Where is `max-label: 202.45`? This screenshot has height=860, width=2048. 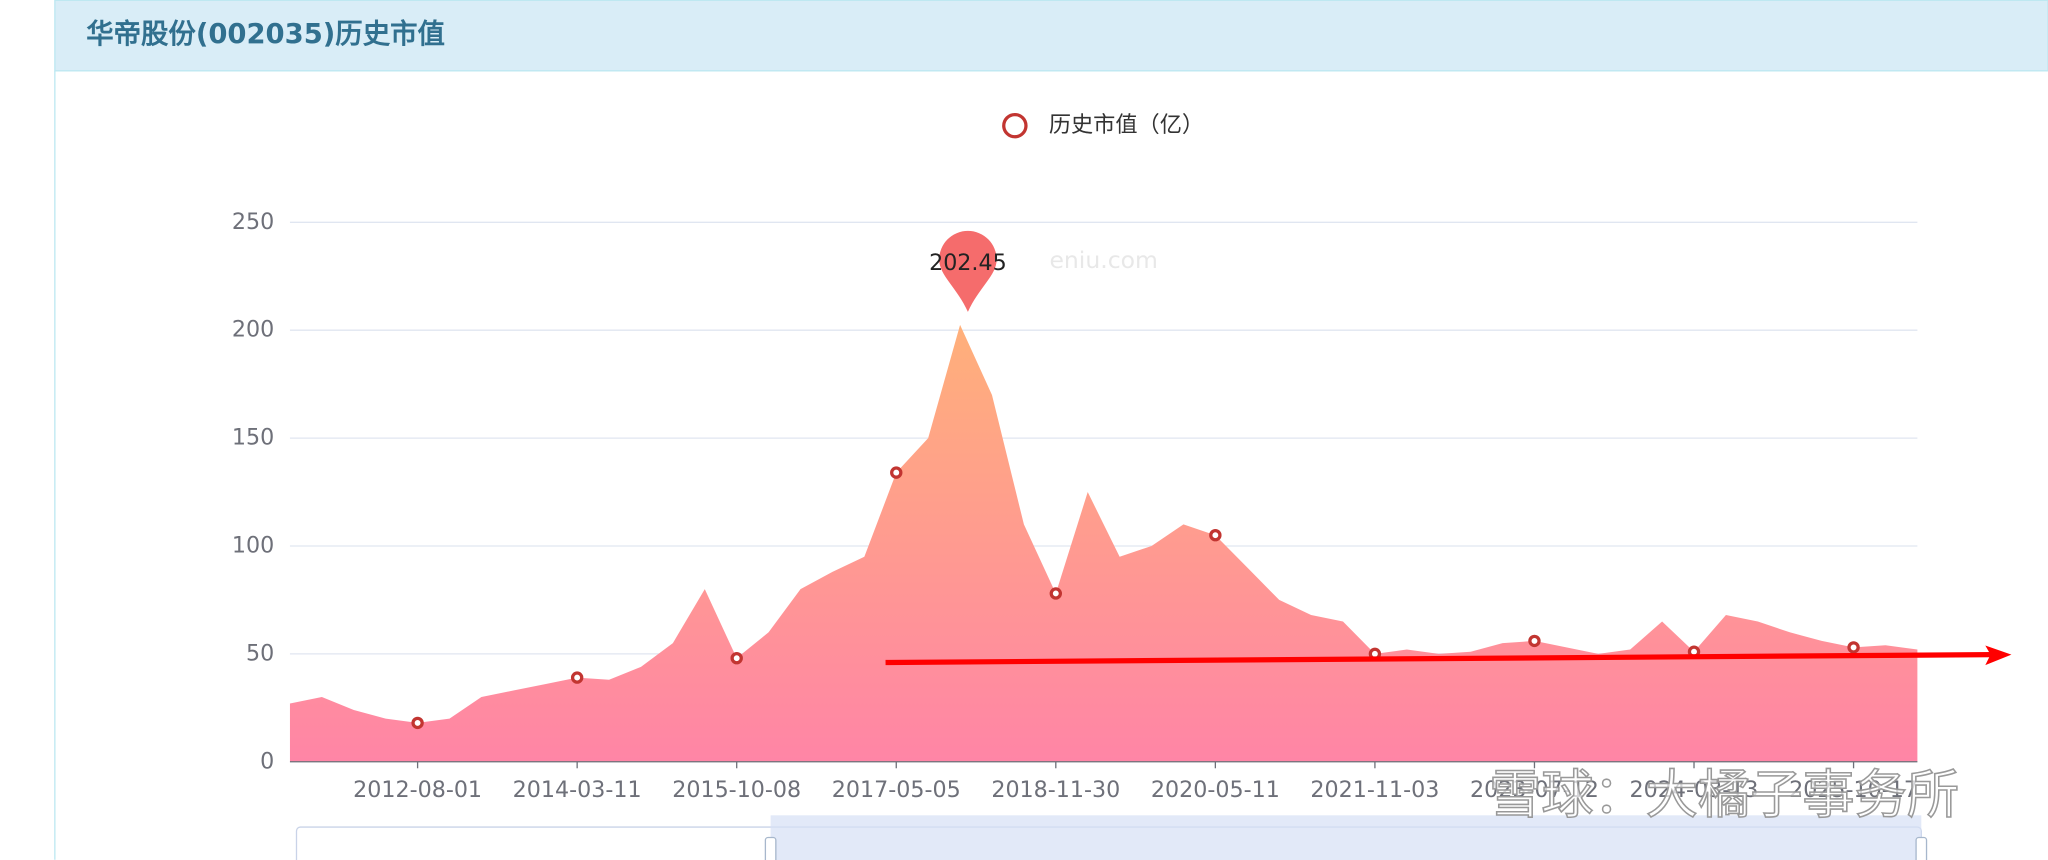
max-label: 202.45 is located at coordinates (968, 263).